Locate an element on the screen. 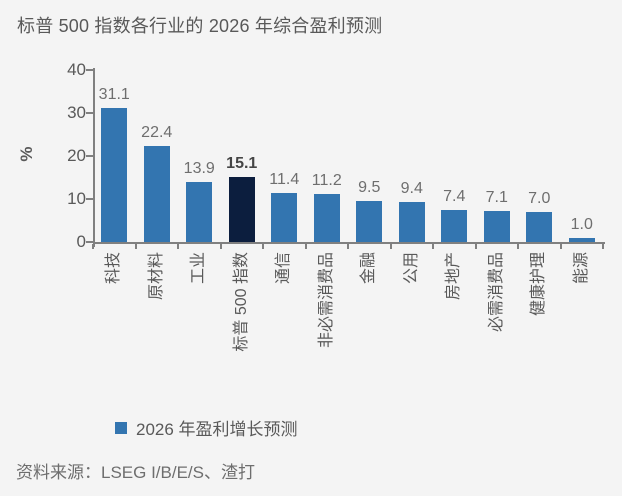 This screenshot has height=496, width=622. y-axis-line is located at coordinates (94, 157).